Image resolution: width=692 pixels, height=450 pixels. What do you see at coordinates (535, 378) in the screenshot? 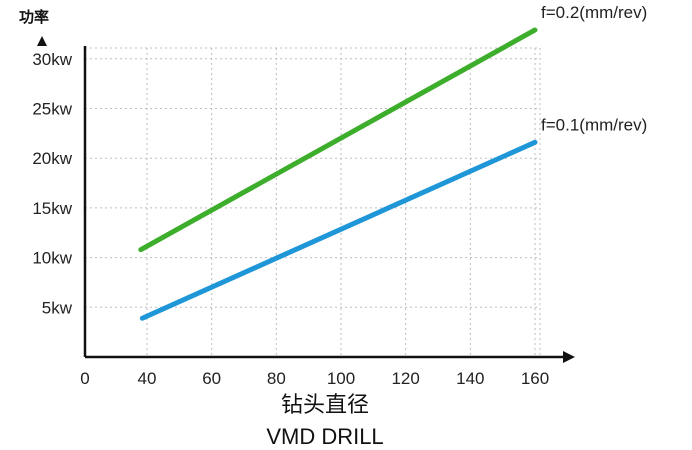
I see `x-tick-label: 160` at bounding box center [535, 378].